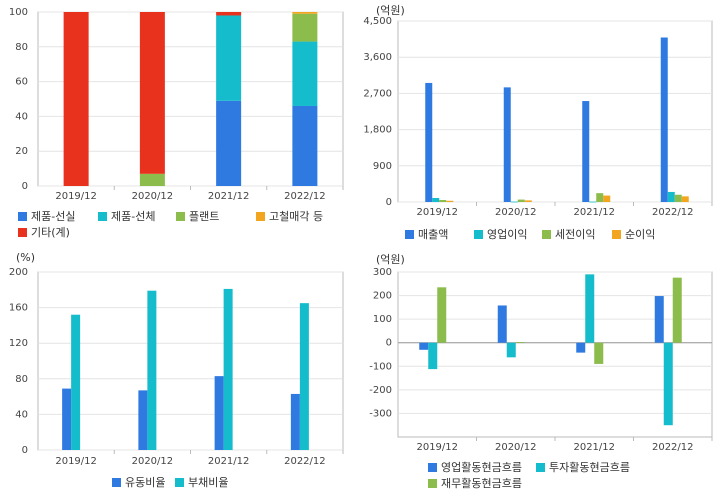  I want to click on chart4-xtick-label: 2022/12, so click(673, 447).